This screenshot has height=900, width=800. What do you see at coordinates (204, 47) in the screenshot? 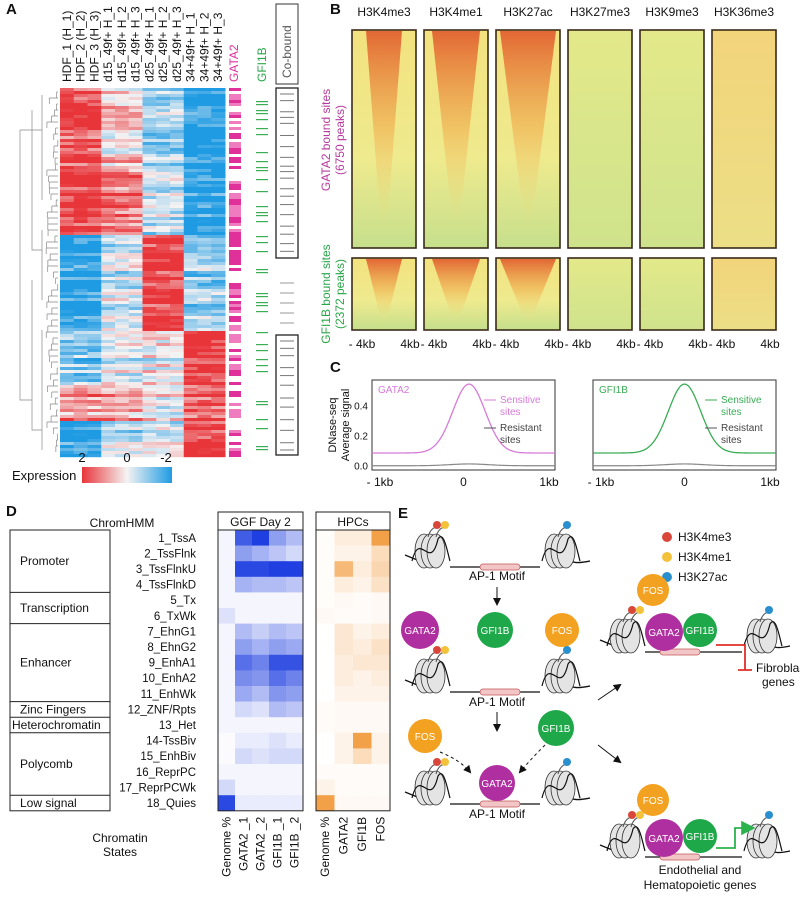
I see `column-label: 34+49f+ H_2` at bounding box center [204, 47].